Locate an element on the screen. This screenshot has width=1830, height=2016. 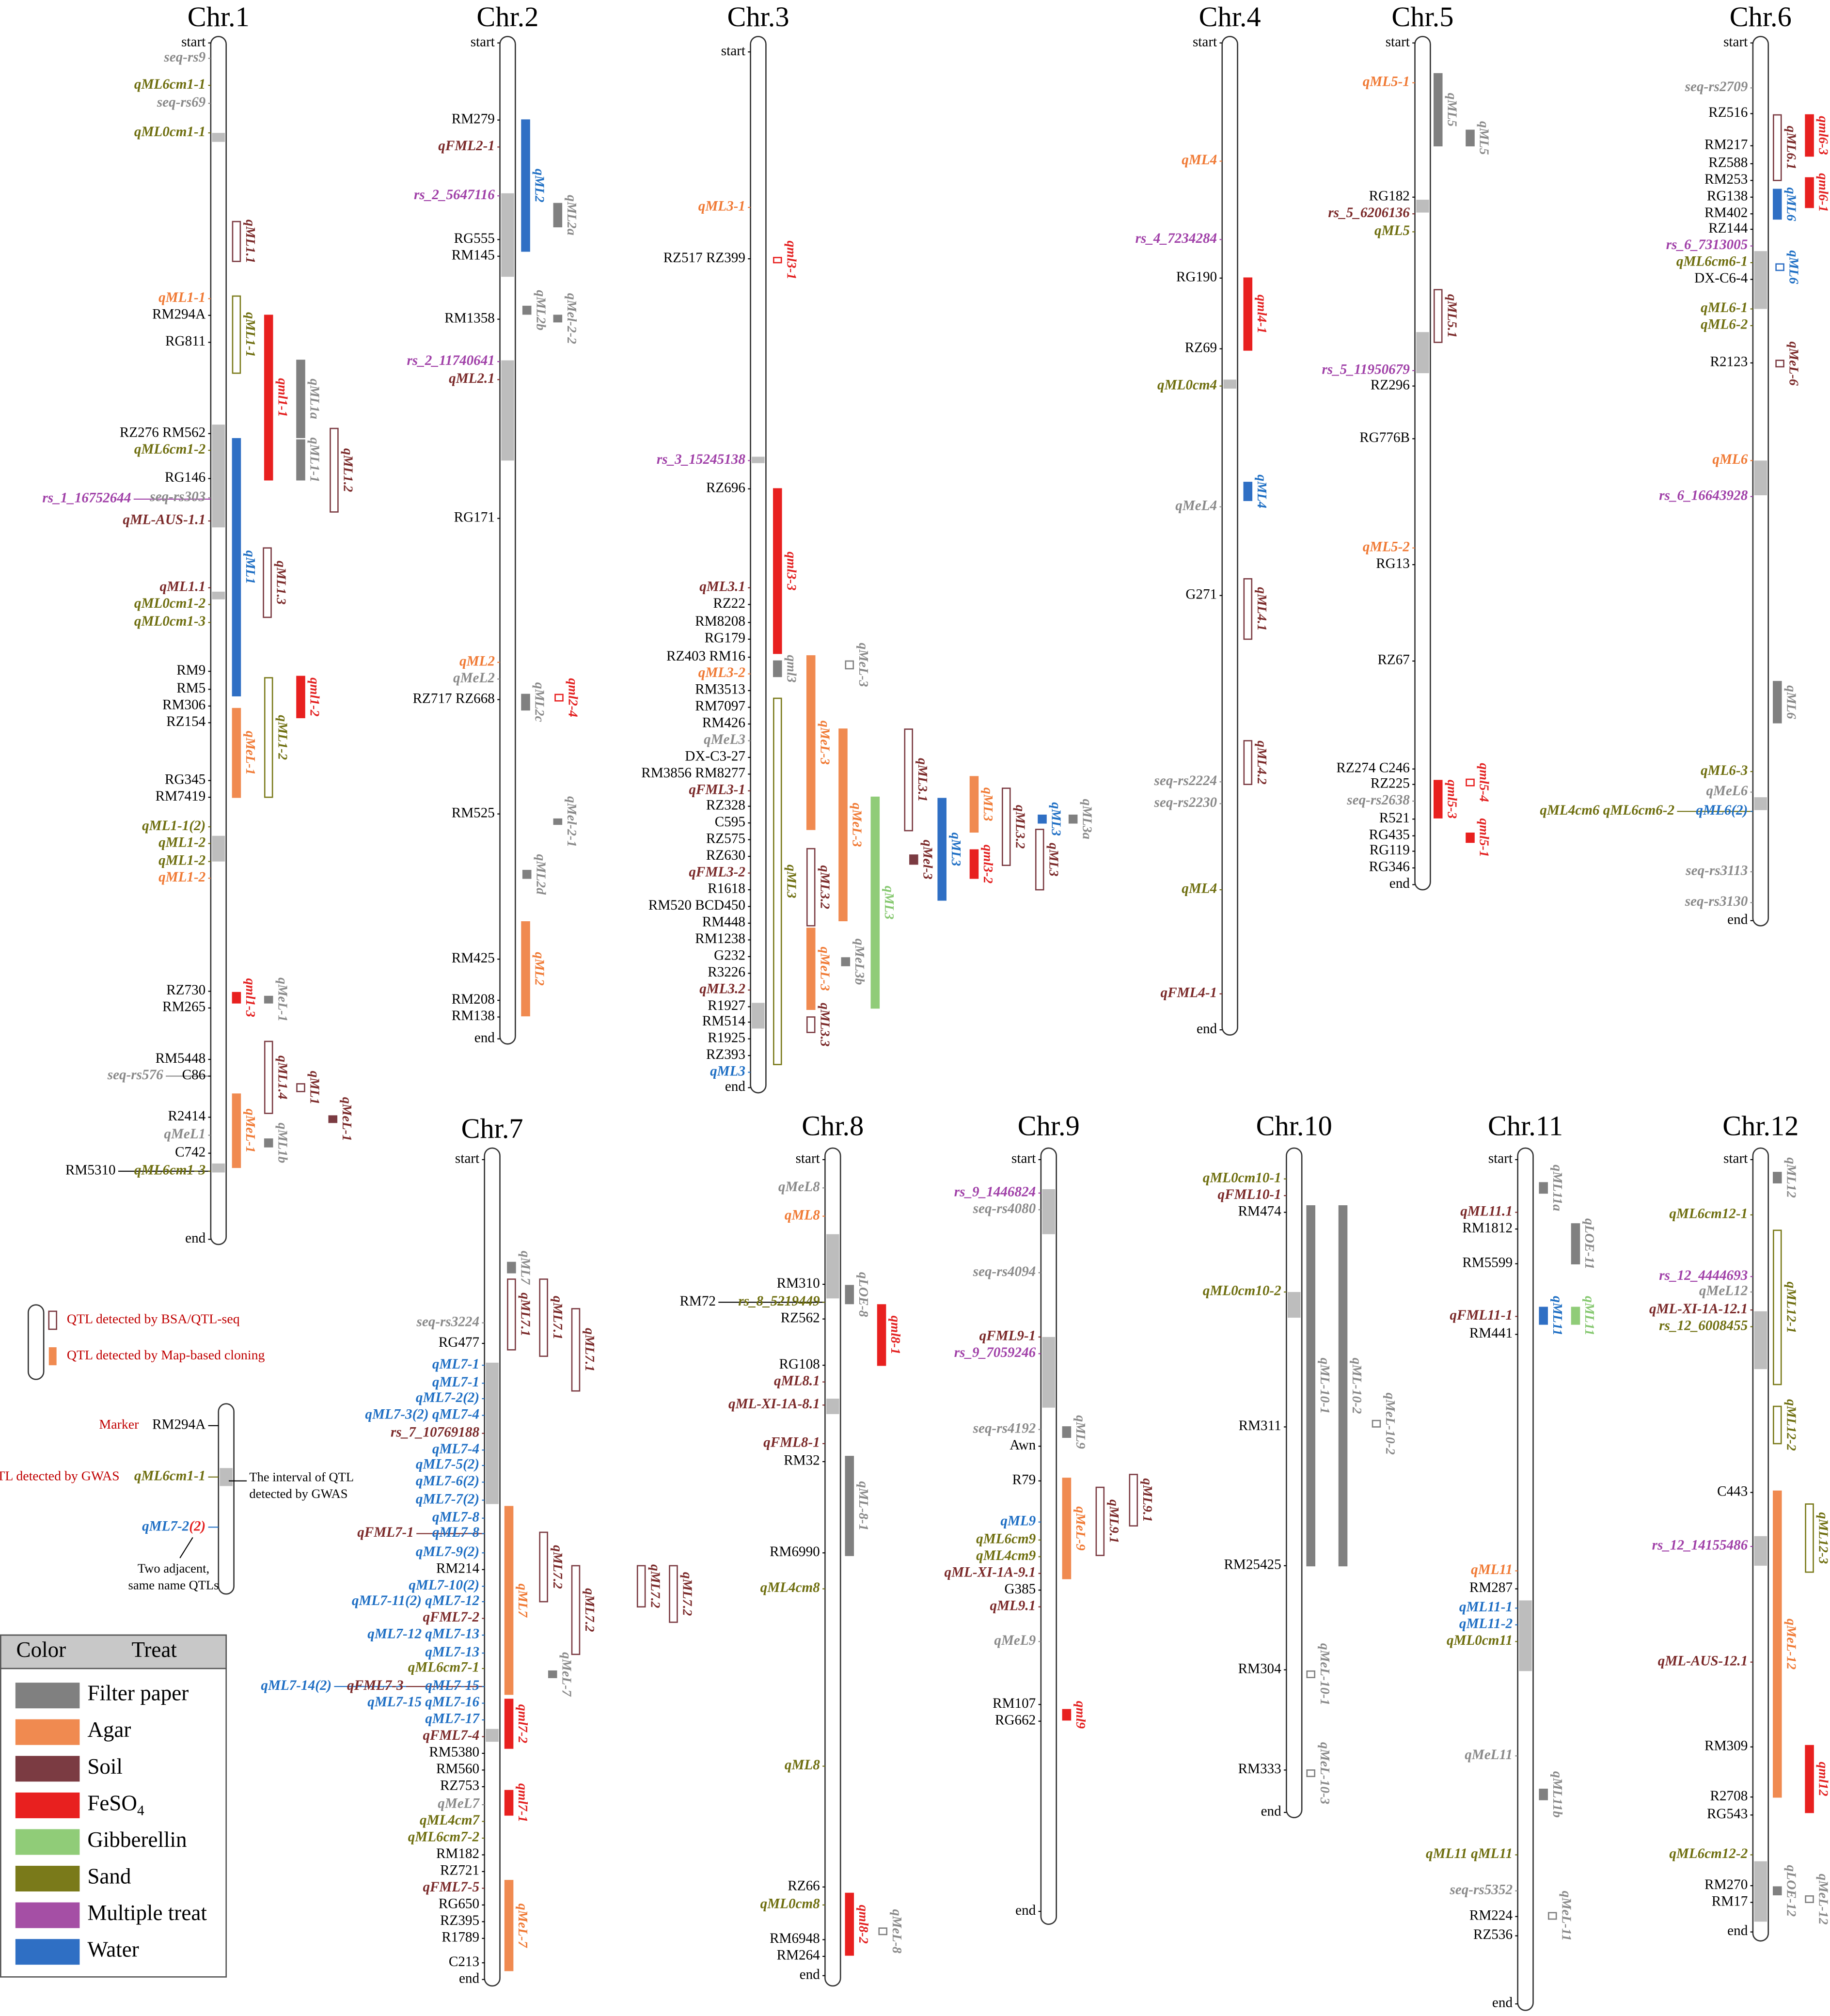
qtl-label: qMeL11 is located at coordinates (1489, 1755).